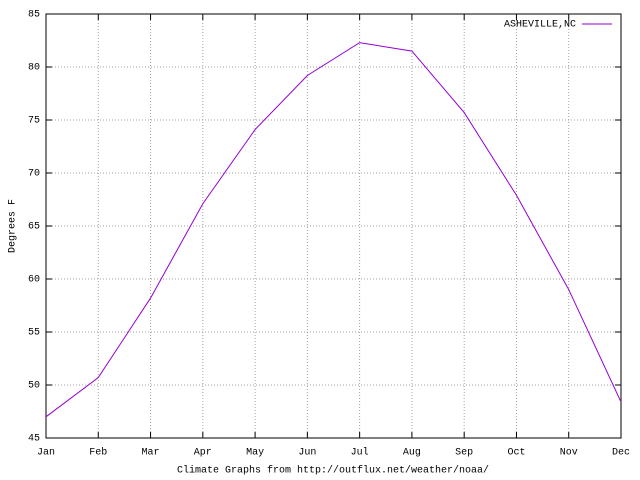  Describe the element at coordinates (34, 439) in the screenshot. I see `y-tick-label: 45` at that location.